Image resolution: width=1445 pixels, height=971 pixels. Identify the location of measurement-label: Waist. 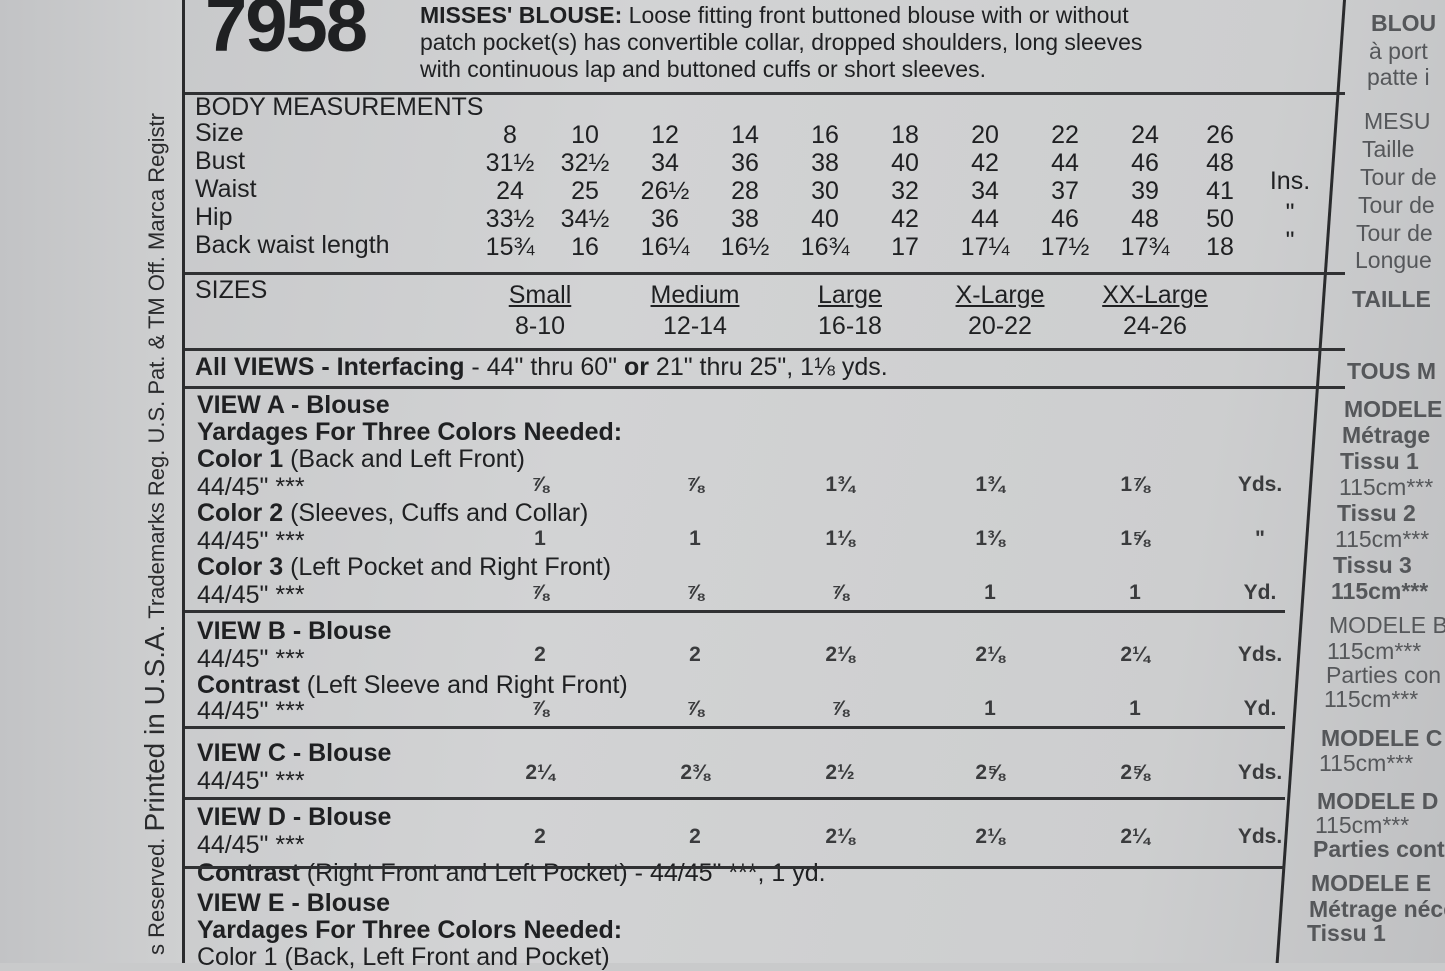
(226, 189).